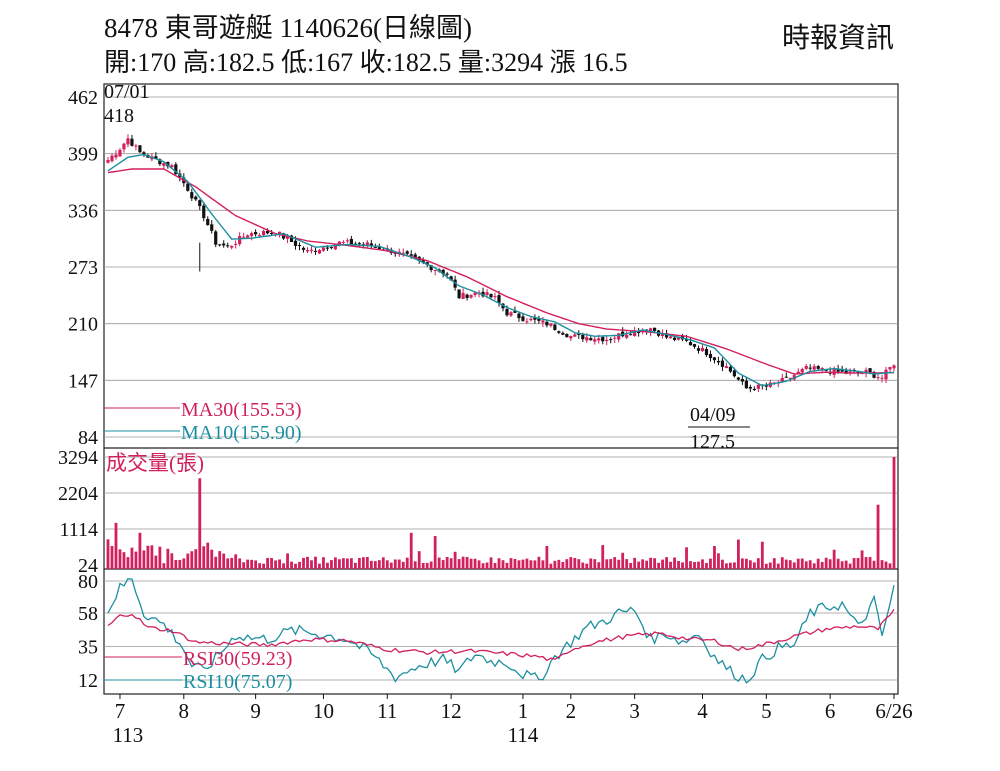 This screenshot has height=771, width=1000. I want to click on volume-tick-label: 1114, so click(78, 530).